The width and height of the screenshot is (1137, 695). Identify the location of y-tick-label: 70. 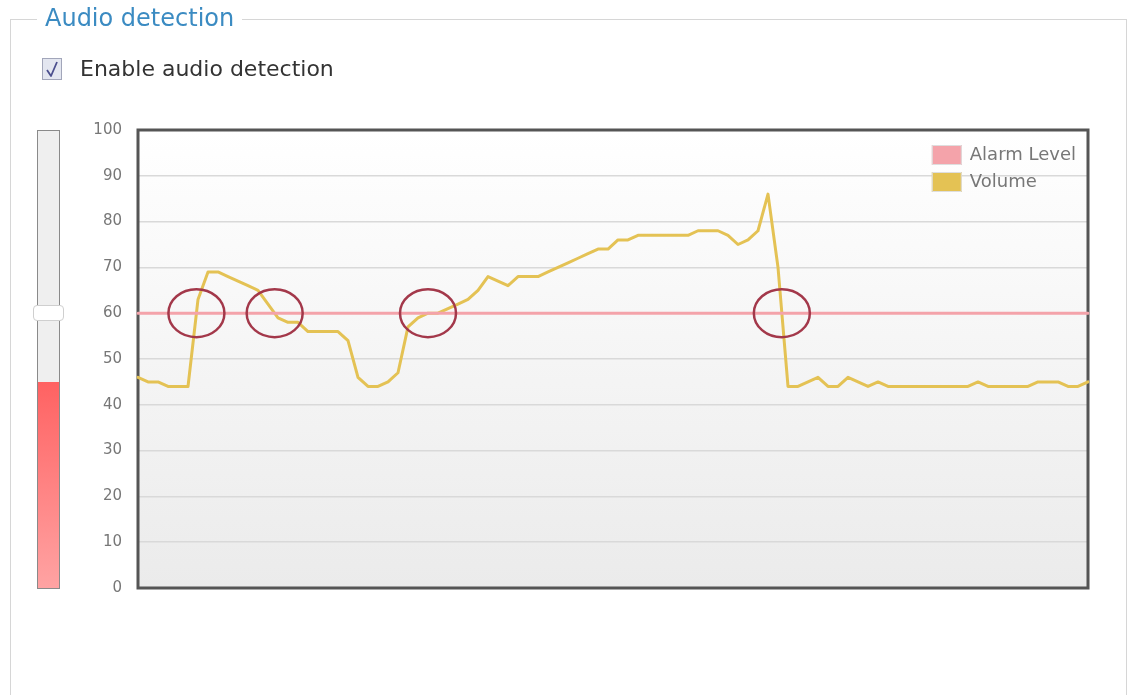
(112, 266).